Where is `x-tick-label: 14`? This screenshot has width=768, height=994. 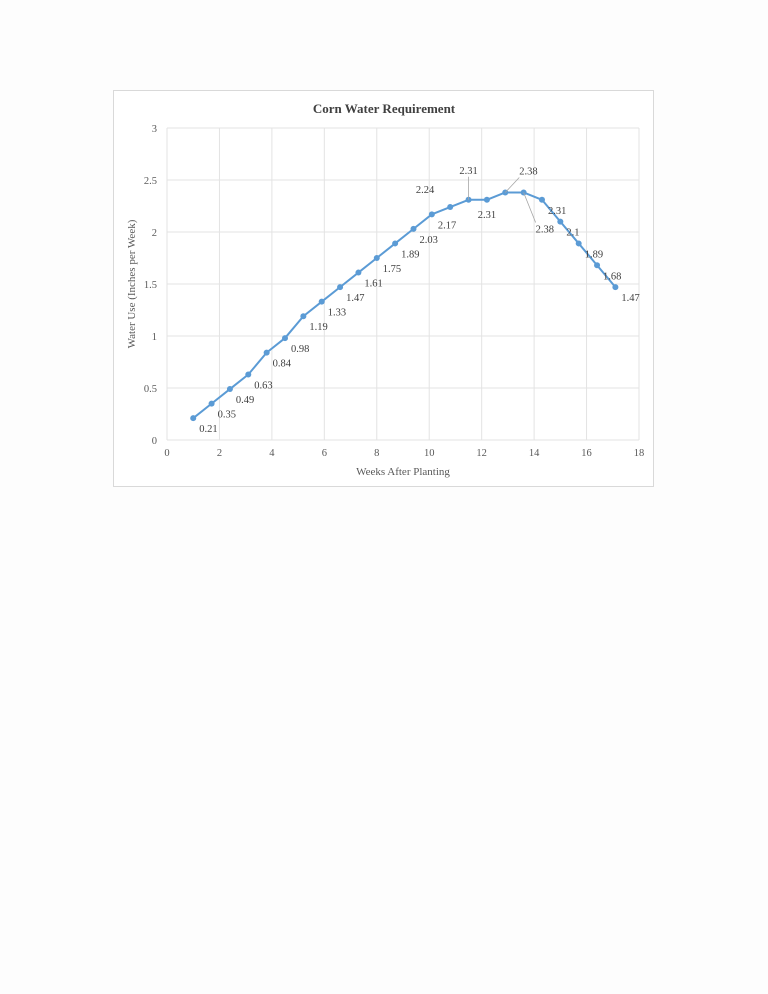 x-tick-label: 14 is located at coordinates (534, 453).